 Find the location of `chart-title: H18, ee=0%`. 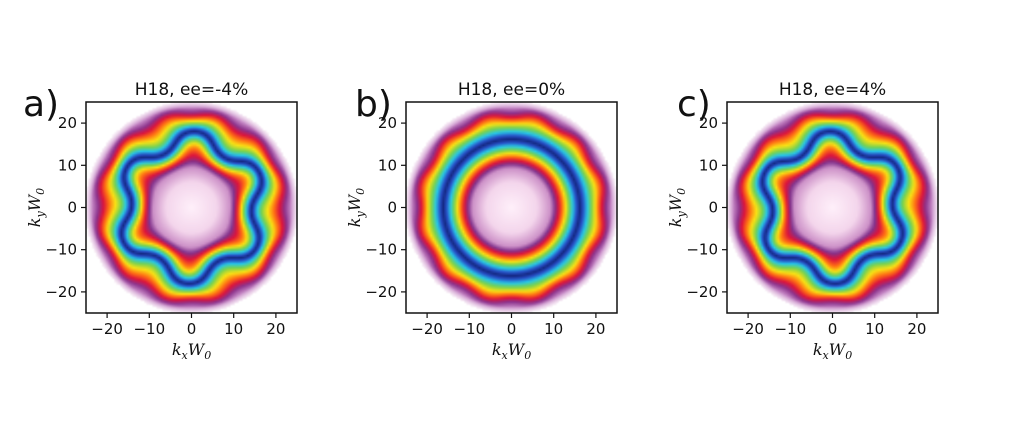

chart-title: H18, ee=0% is located at coordinates (511, 90).